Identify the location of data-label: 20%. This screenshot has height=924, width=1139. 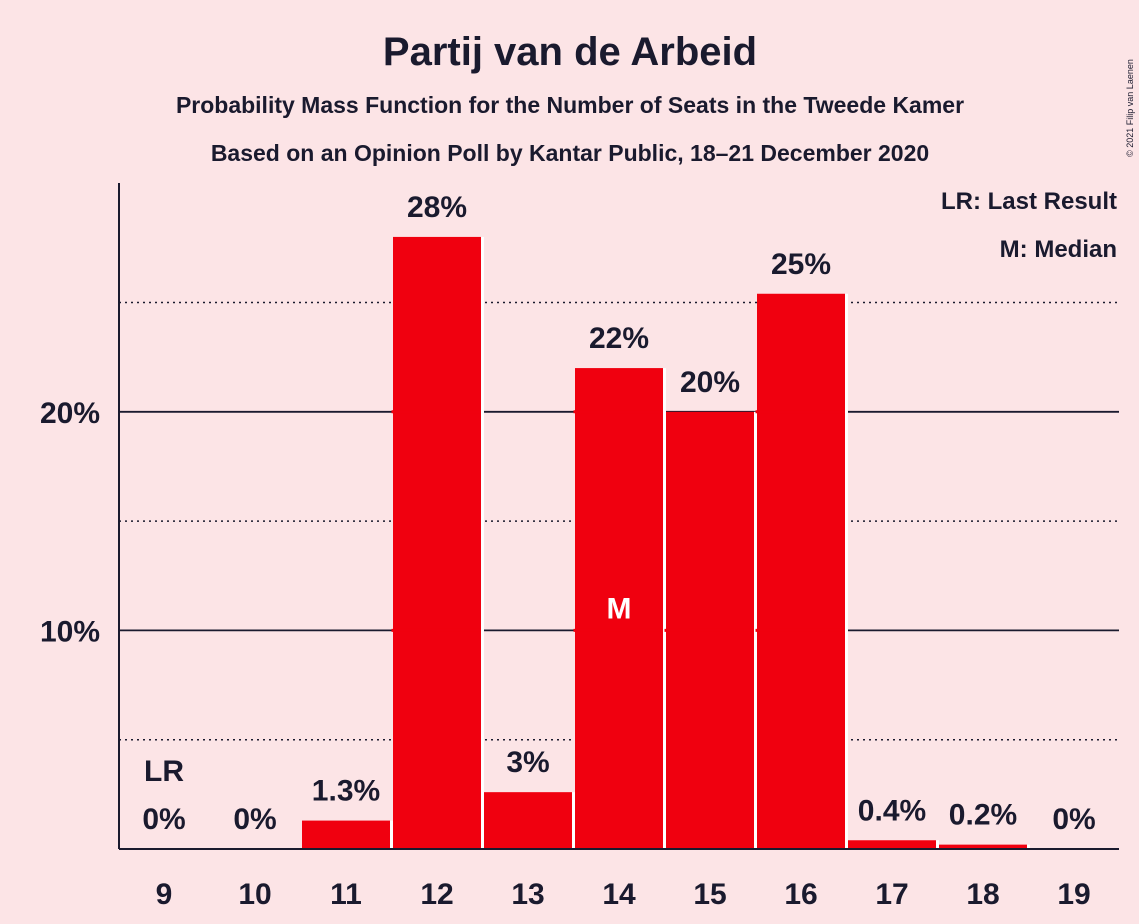
(710, 382).